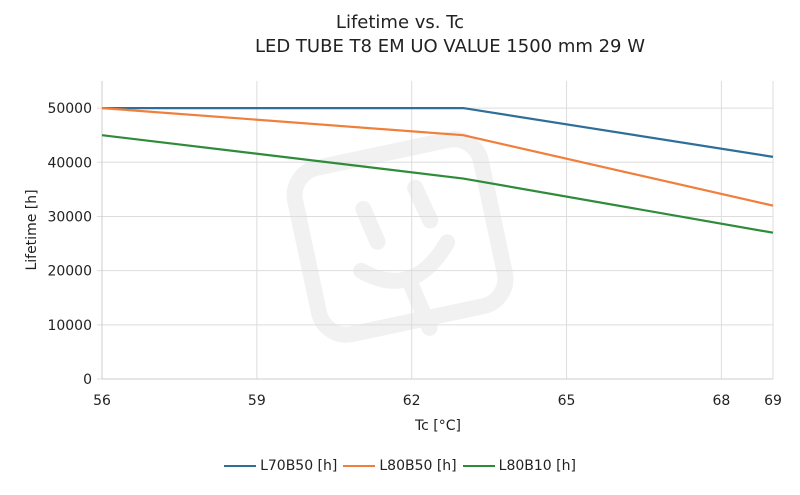 The width and height of the screenshot is (800, 495). Describe the element at coordinates (69, 244) in the screenshot. I see `y-axis-ticks: 0 10000 20000 30000 40000 50000` at that location.